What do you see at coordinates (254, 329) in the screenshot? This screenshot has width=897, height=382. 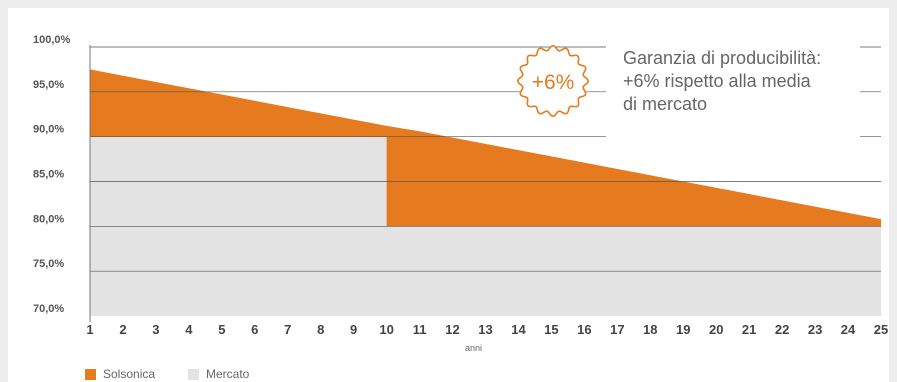 I see `x-tick-label: 6` at bounding box center [254, 329].